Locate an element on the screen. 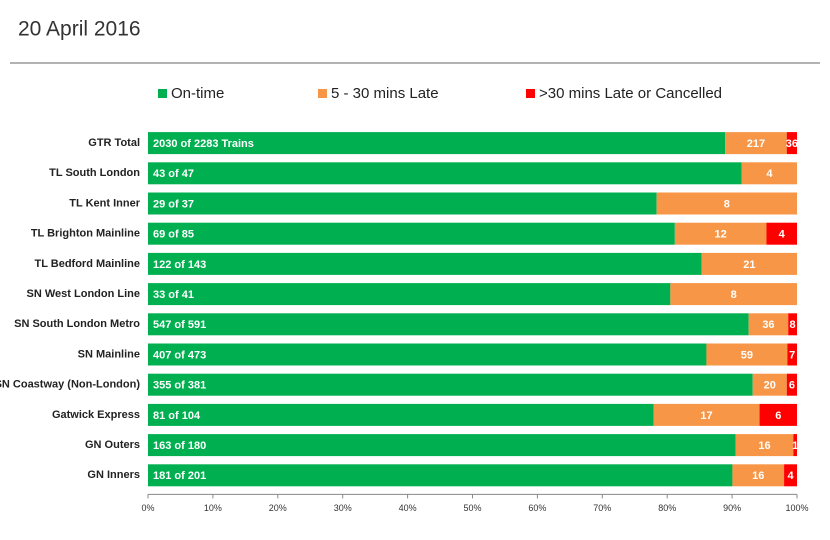 This screenshot has height=540, width=830. bar-label: 122 of 143 is located at coordinates (179, 265).